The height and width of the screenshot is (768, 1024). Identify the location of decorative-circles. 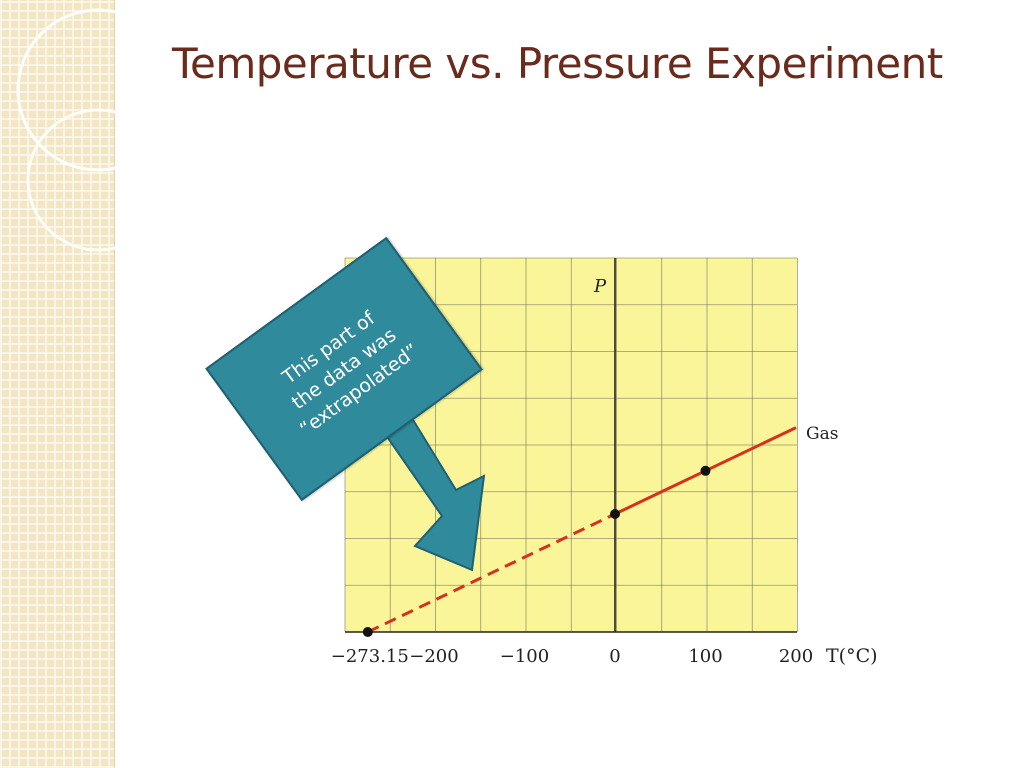
(88, 130).